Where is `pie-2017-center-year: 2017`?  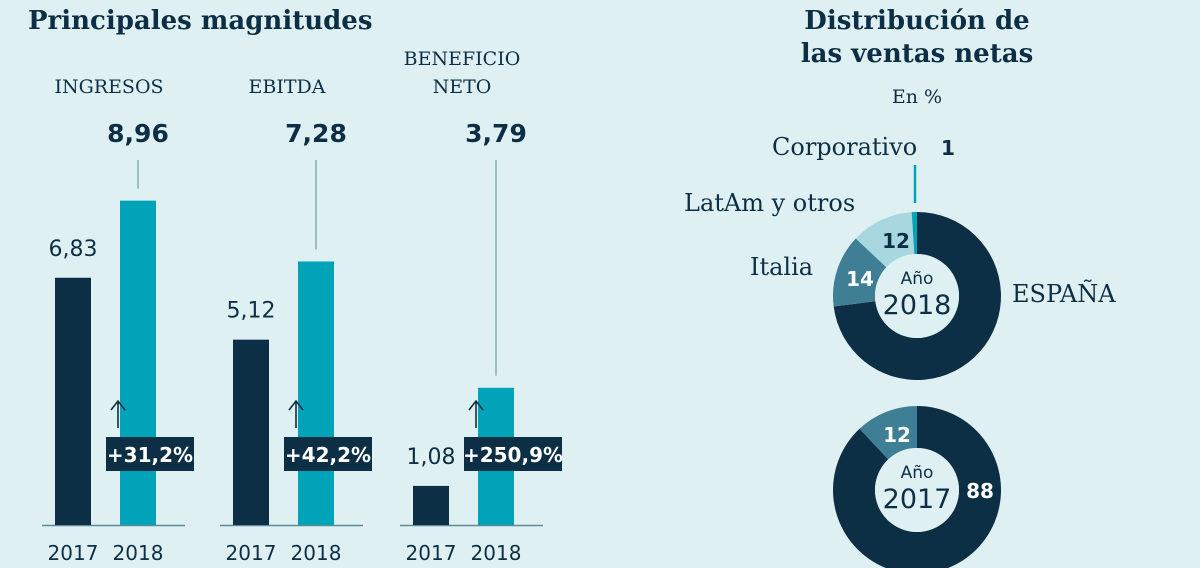 pie-2017-center-year: 2017 is located at coordinates (917, 499).